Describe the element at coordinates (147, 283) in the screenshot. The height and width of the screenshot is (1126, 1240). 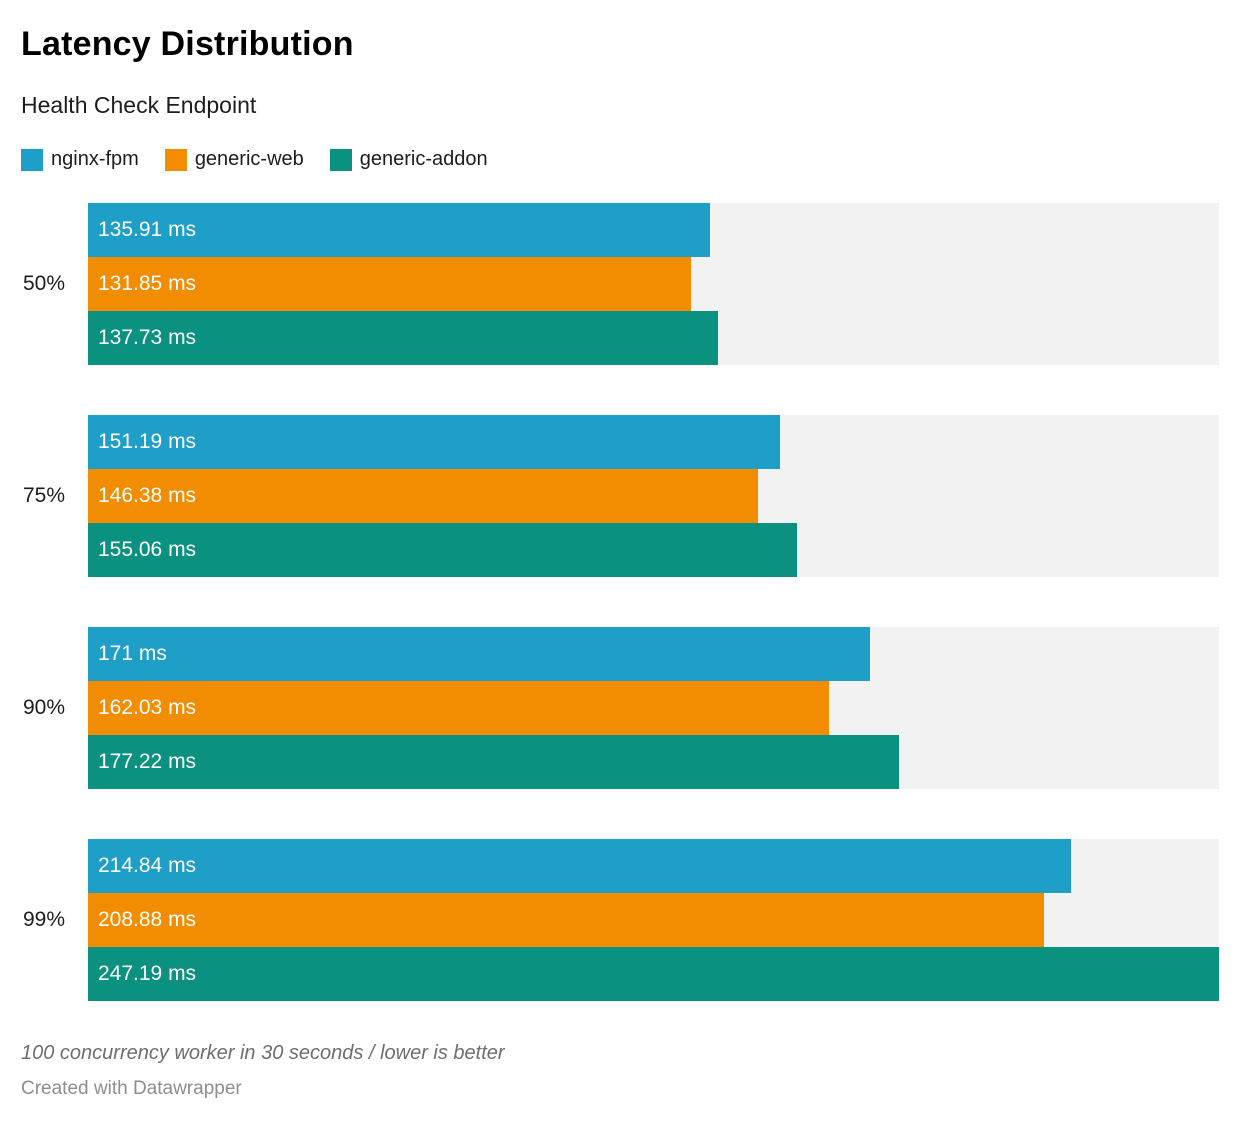
I see `bar-value-label: 131.85 ms` at that location.